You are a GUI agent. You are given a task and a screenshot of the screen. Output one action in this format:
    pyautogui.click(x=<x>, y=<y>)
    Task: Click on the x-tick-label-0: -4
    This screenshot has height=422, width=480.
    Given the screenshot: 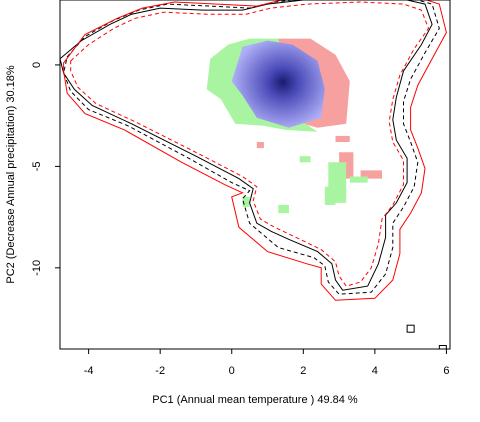 What is the action you would take?
    pyautogui.click(x=89, y=371)
    